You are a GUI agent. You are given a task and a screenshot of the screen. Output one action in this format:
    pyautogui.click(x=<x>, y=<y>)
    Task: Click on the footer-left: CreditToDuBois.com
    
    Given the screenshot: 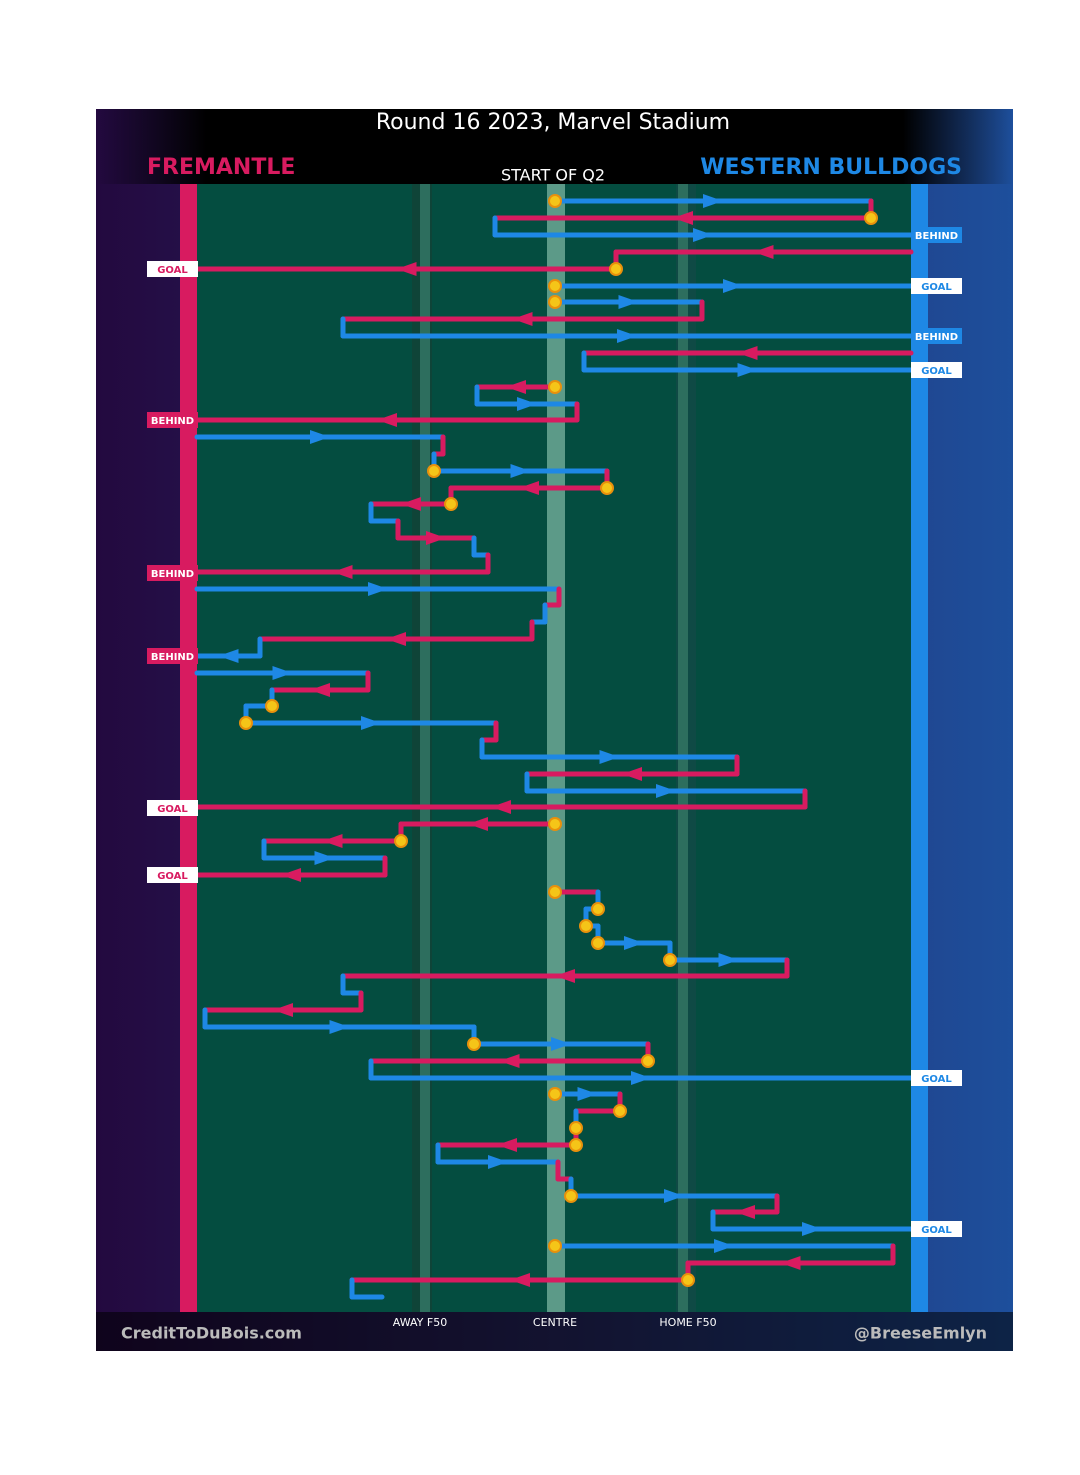 What is the action you would take?
    pyautogui.click(x=211, y=1333)
    